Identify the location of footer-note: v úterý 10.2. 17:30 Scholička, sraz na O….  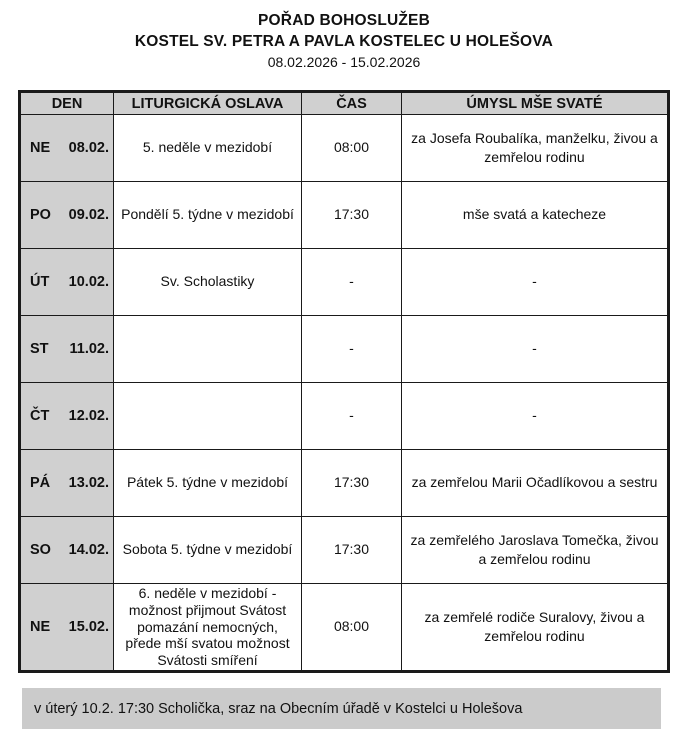
(278, 708).